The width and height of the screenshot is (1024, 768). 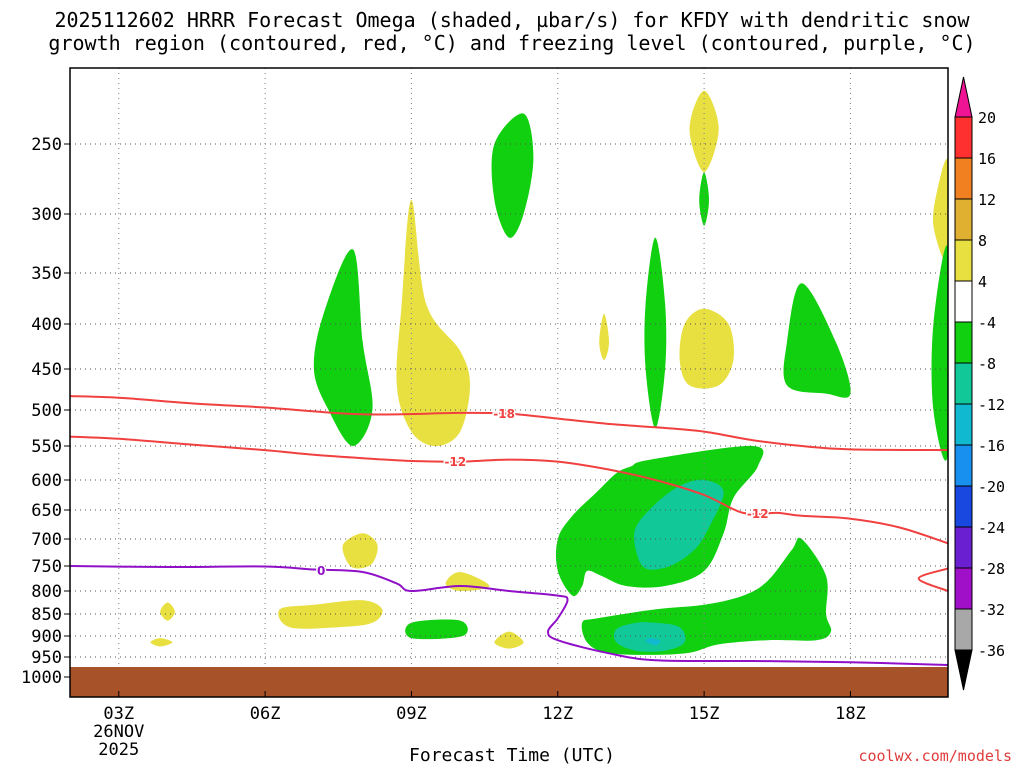 I want to click on colorbar-tick-label: -16, so click(x=991, y=446).